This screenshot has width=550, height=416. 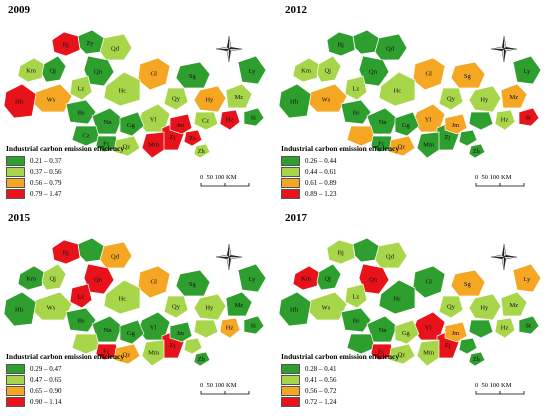 What do you see at coordinates (31, 279) in the screenshot?
I see `region-label: Km` at bounding box center [31, 279].